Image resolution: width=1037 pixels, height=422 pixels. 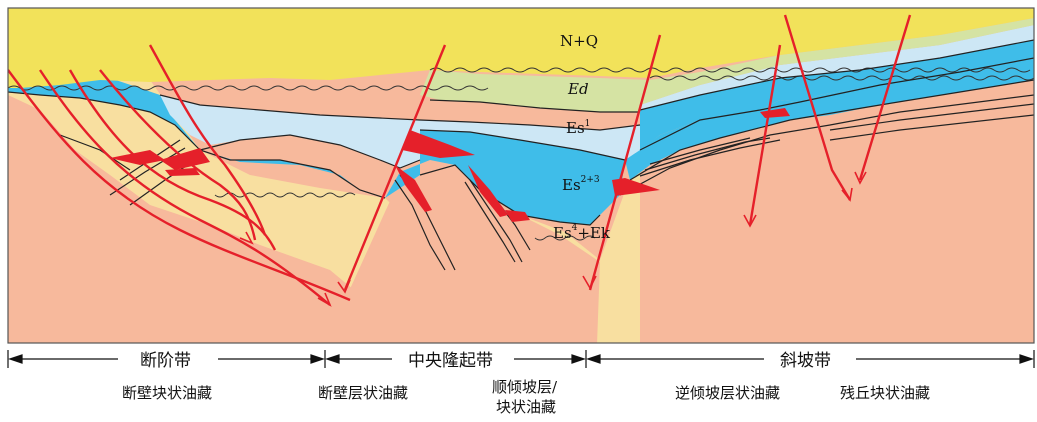 I want to click on trap-label-4: 逆倾坡层状油藏, so click(x=727, y=393).